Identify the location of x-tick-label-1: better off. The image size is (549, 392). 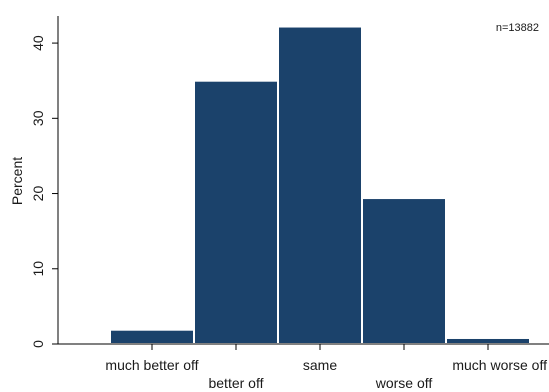
(235, 383).